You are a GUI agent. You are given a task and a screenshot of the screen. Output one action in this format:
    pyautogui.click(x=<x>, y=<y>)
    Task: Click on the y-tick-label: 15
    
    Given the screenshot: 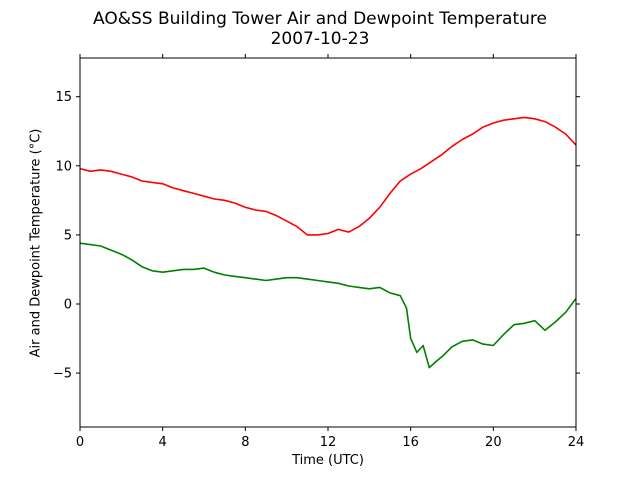 What is the action you would take?
    pyautogui.click(x=63, y=97)
    